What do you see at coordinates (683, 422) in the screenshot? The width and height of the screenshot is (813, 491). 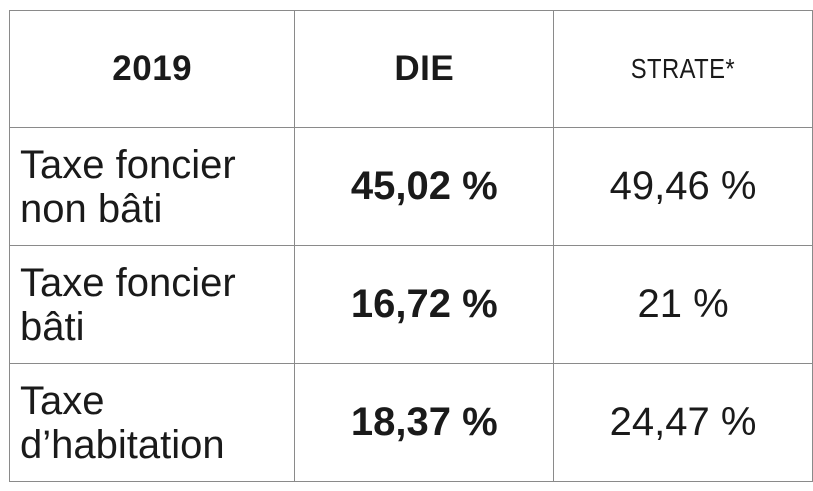 I see `row-strate-value: 24,47 %` at bounding box center [683, 422].